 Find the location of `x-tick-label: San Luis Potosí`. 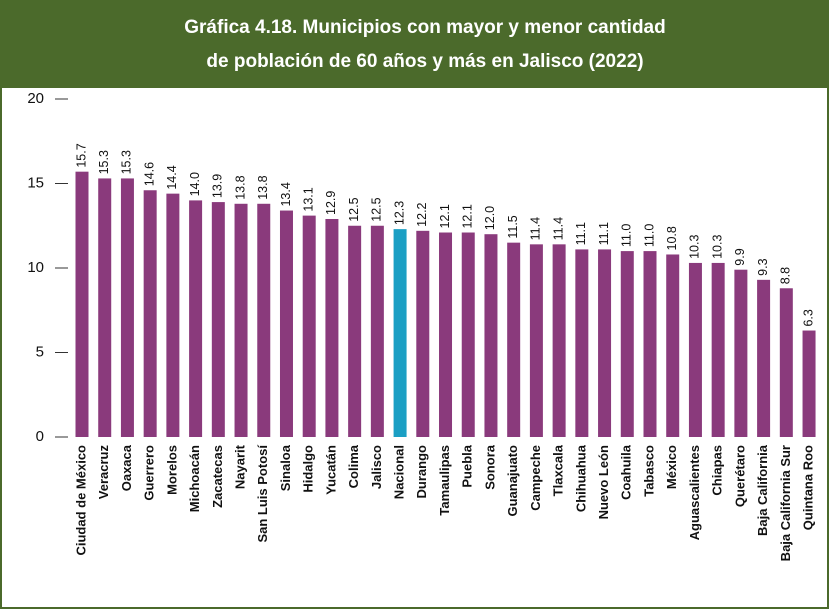

x-tick-label: San Luis Potosí is located at coordinates (262, 494).